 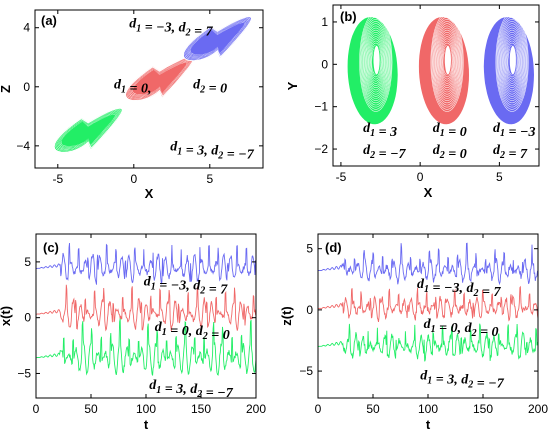 What do you see at coordinates (321, 149) in the screenshot?
I see `y-tick-label: −2` at bounding box center [321, 149].